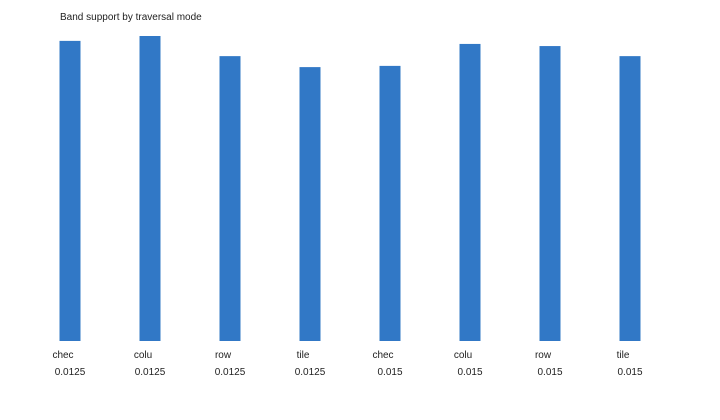 This screenshot has width=720, height=420. I want to click on category-label-1-line-1: 0.0125, so click(150, 372).